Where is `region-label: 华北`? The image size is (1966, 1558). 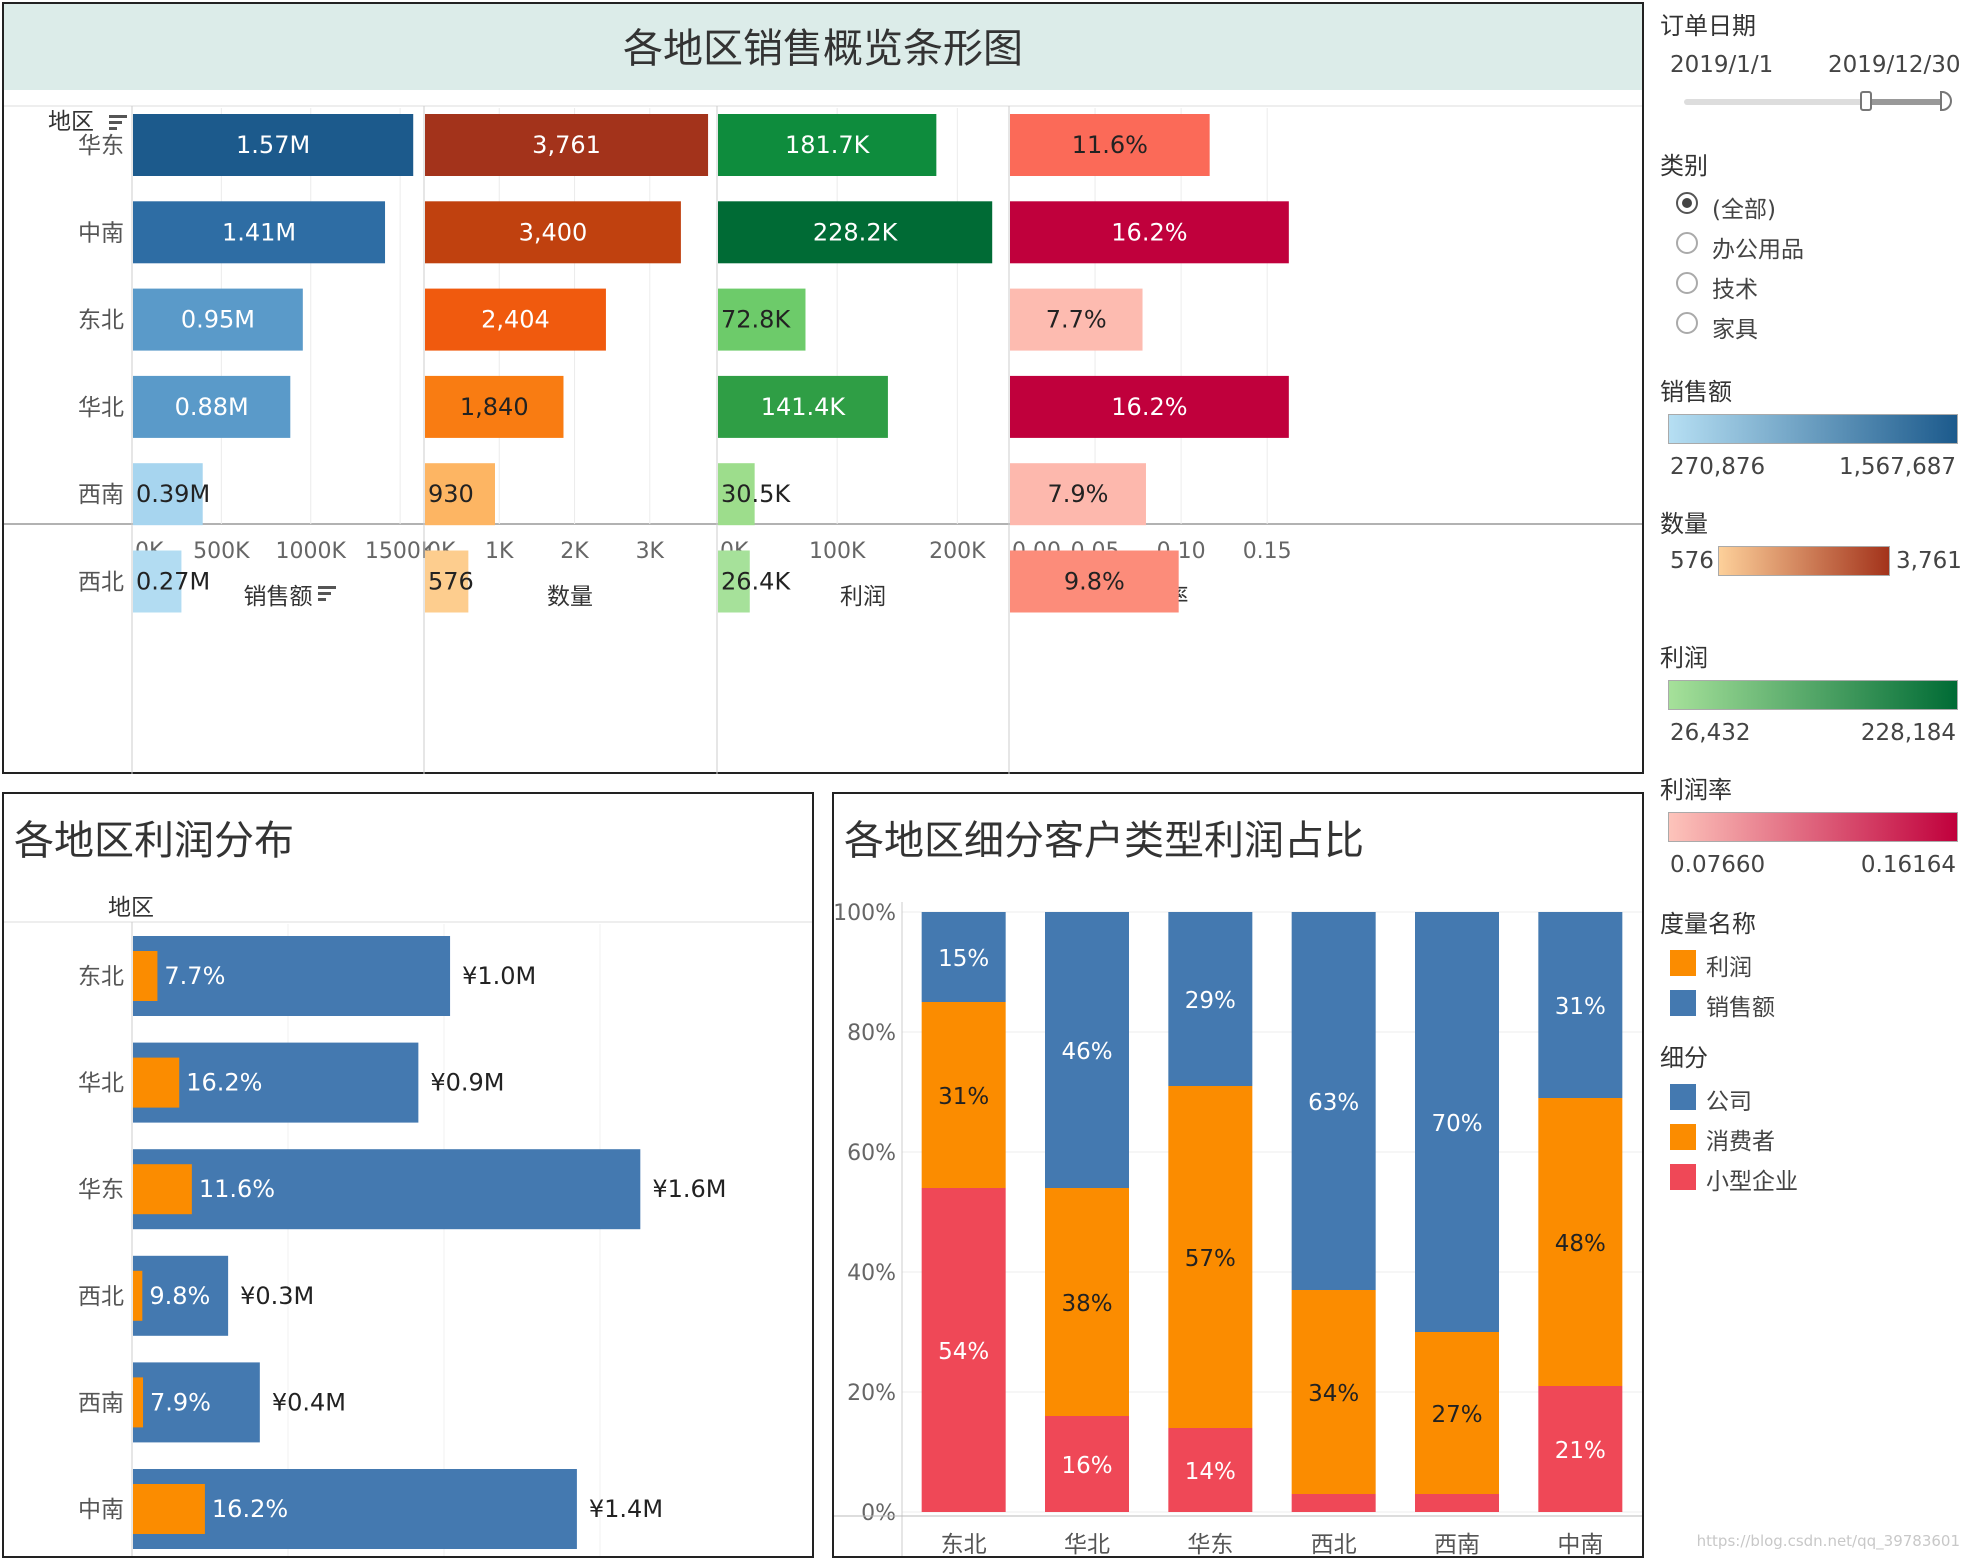 region-label: 华北 is located at coordinates (101, 1084).